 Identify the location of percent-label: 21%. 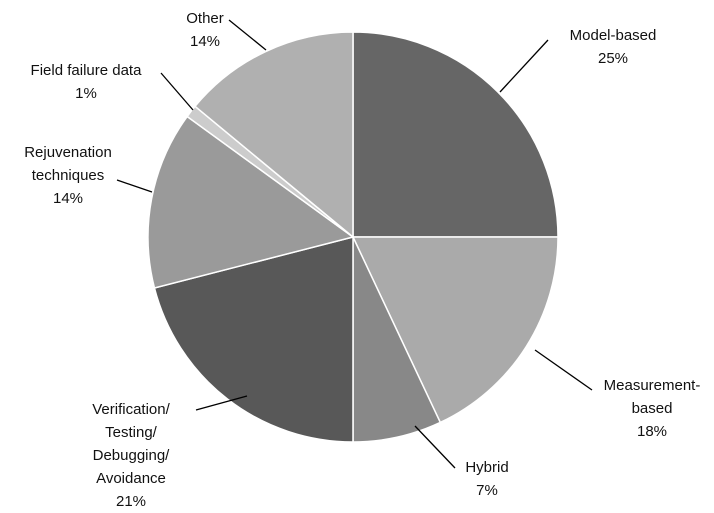
(131, 501).